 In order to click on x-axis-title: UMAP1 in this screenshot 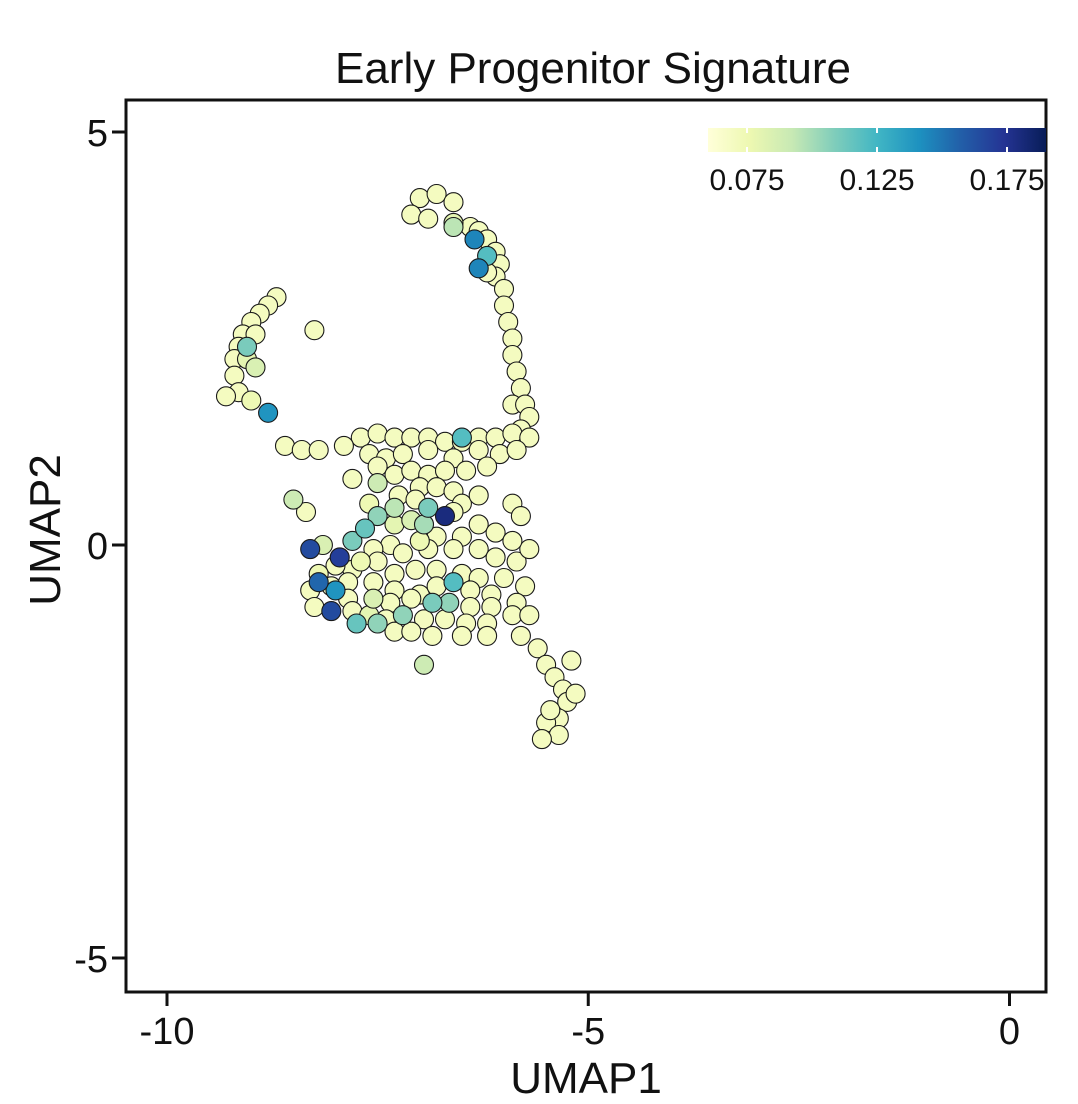, I will do `click(586, 1078)`.